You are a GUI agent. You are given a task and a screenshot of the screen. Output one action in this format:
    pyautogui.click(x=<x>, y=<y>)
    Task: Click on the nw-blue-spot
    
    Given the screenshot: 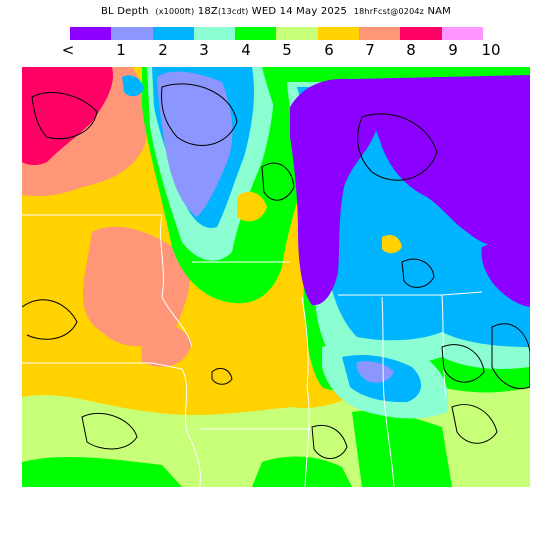 What is the action you would take?
    pyautogui.click(x=133, y=86)
    